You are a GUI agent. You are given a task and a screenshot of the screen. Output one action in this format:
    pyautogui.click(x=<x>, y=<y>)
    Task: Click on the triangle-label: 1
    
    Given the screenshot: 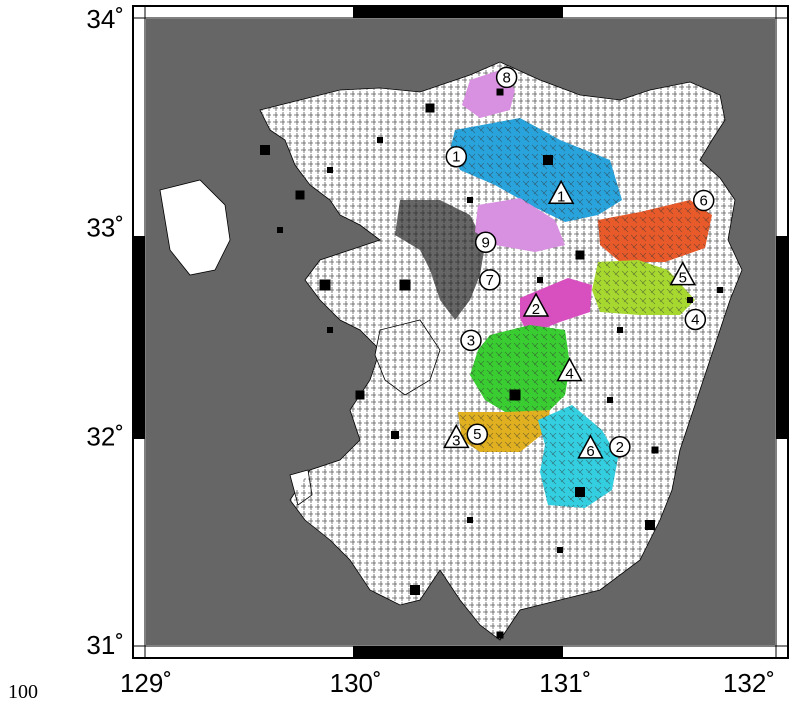 What is the action you would take?
    pyautogui.click(x=561, y=196)
    